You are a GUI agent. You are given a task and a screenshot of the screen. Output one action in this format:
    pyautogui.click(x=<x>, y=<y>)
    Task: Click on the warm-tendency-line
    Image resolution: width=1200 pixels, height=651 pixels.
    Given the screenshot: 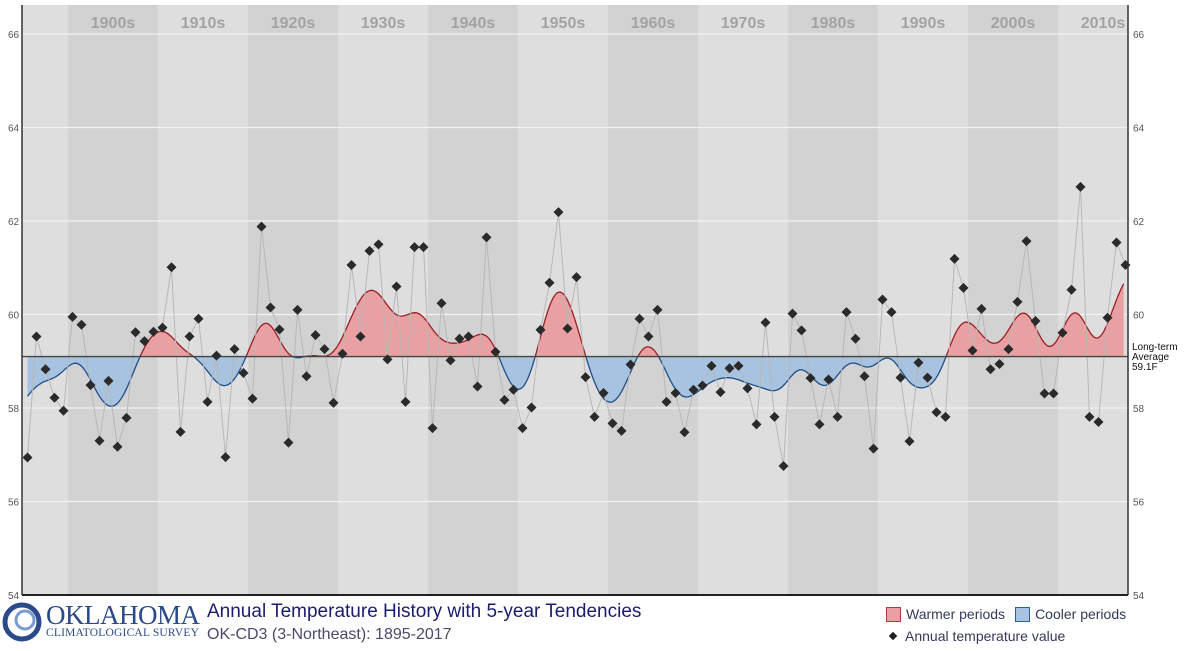 What is the action you would take?
    pyautogui.click(x=632, y=320)
    